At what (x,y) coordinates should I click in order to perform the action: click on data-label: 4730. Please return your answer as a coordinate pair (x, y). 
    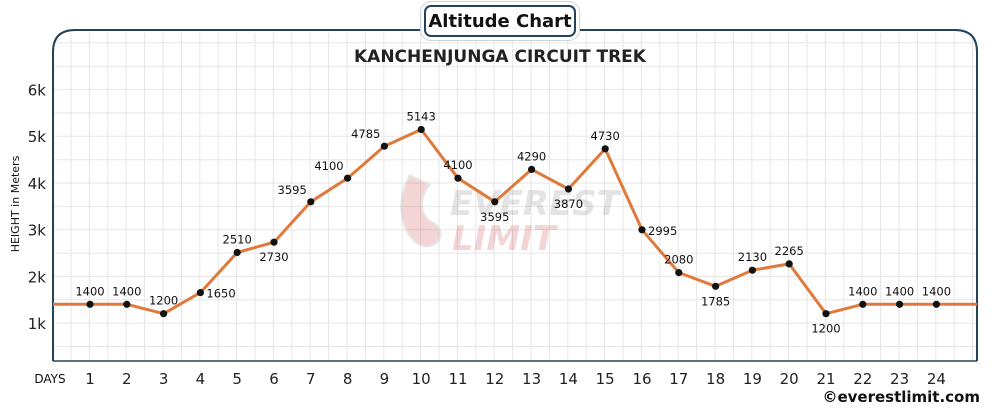
    Looking at the image, I should click on (605, 136).